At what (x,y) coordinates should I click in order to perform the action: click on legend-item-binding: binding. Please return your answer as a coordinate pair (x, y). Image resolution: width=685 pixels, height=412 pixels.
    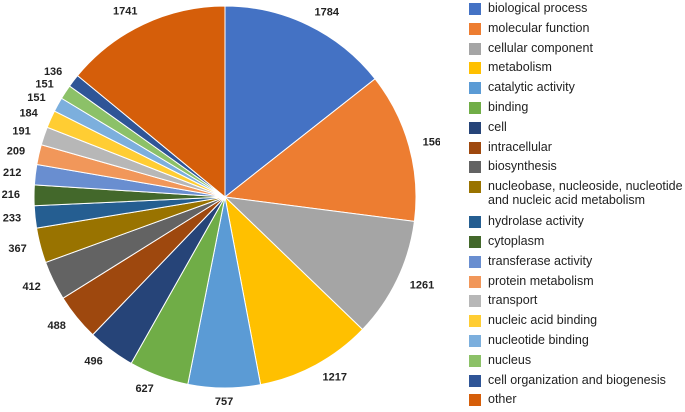
    Looking at the image, I should click on (576, 107).